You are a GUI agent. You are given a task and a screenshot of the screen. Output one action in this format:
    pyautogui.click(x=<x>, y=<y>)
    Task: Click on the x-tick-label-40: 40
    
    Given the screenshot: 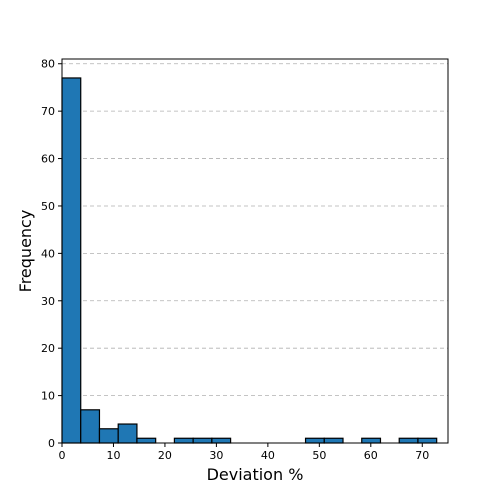 What is the action you would take?
    pyautogui.click(x=268, y=455)
    